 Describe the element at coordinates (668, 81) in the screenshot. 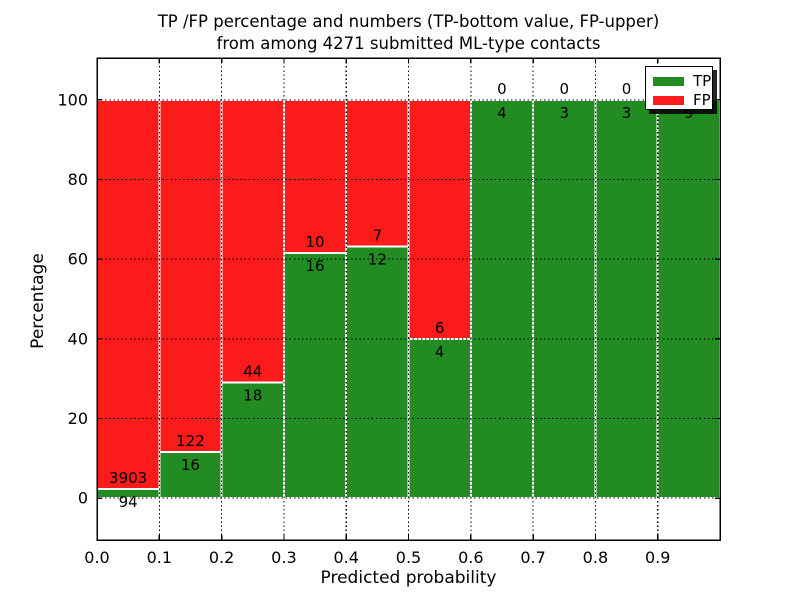

I see `legend-tp-swatch` at that location.